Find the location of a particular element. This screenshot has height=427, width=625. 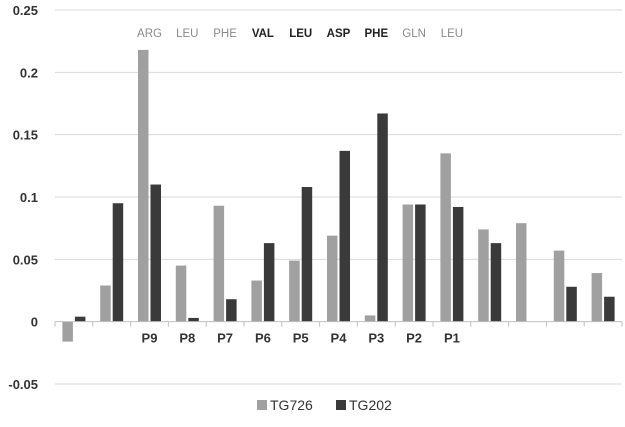

legend: TG726 TG202 is located at coordinates (324, 405).